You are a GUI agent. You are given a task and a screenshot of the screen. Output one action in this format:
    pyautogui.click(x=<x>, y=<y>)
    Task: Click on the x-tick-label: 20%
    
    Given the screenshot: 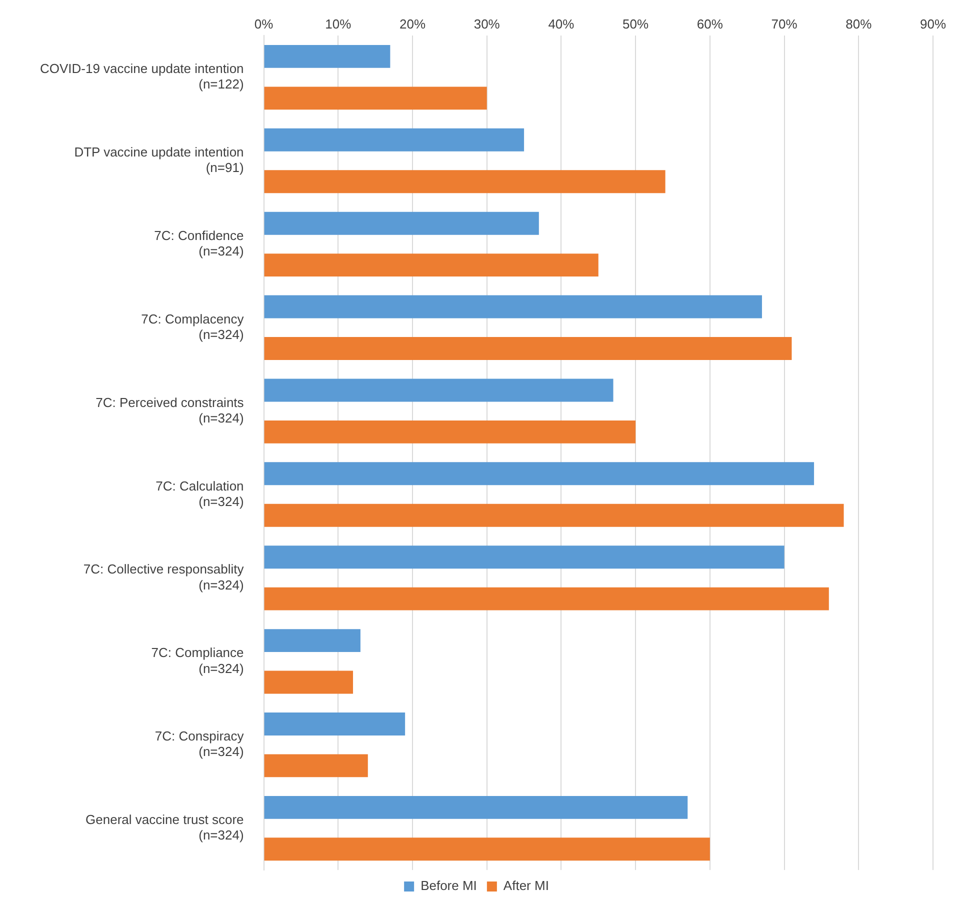 What is the action you would take?
    pyautogui.click(x=412, y=24)
    